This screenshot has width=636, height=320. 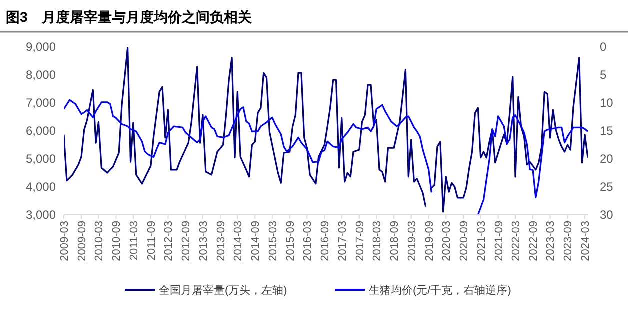 I want to click on y2-tick-label: 15, so click(x=607, y=131).